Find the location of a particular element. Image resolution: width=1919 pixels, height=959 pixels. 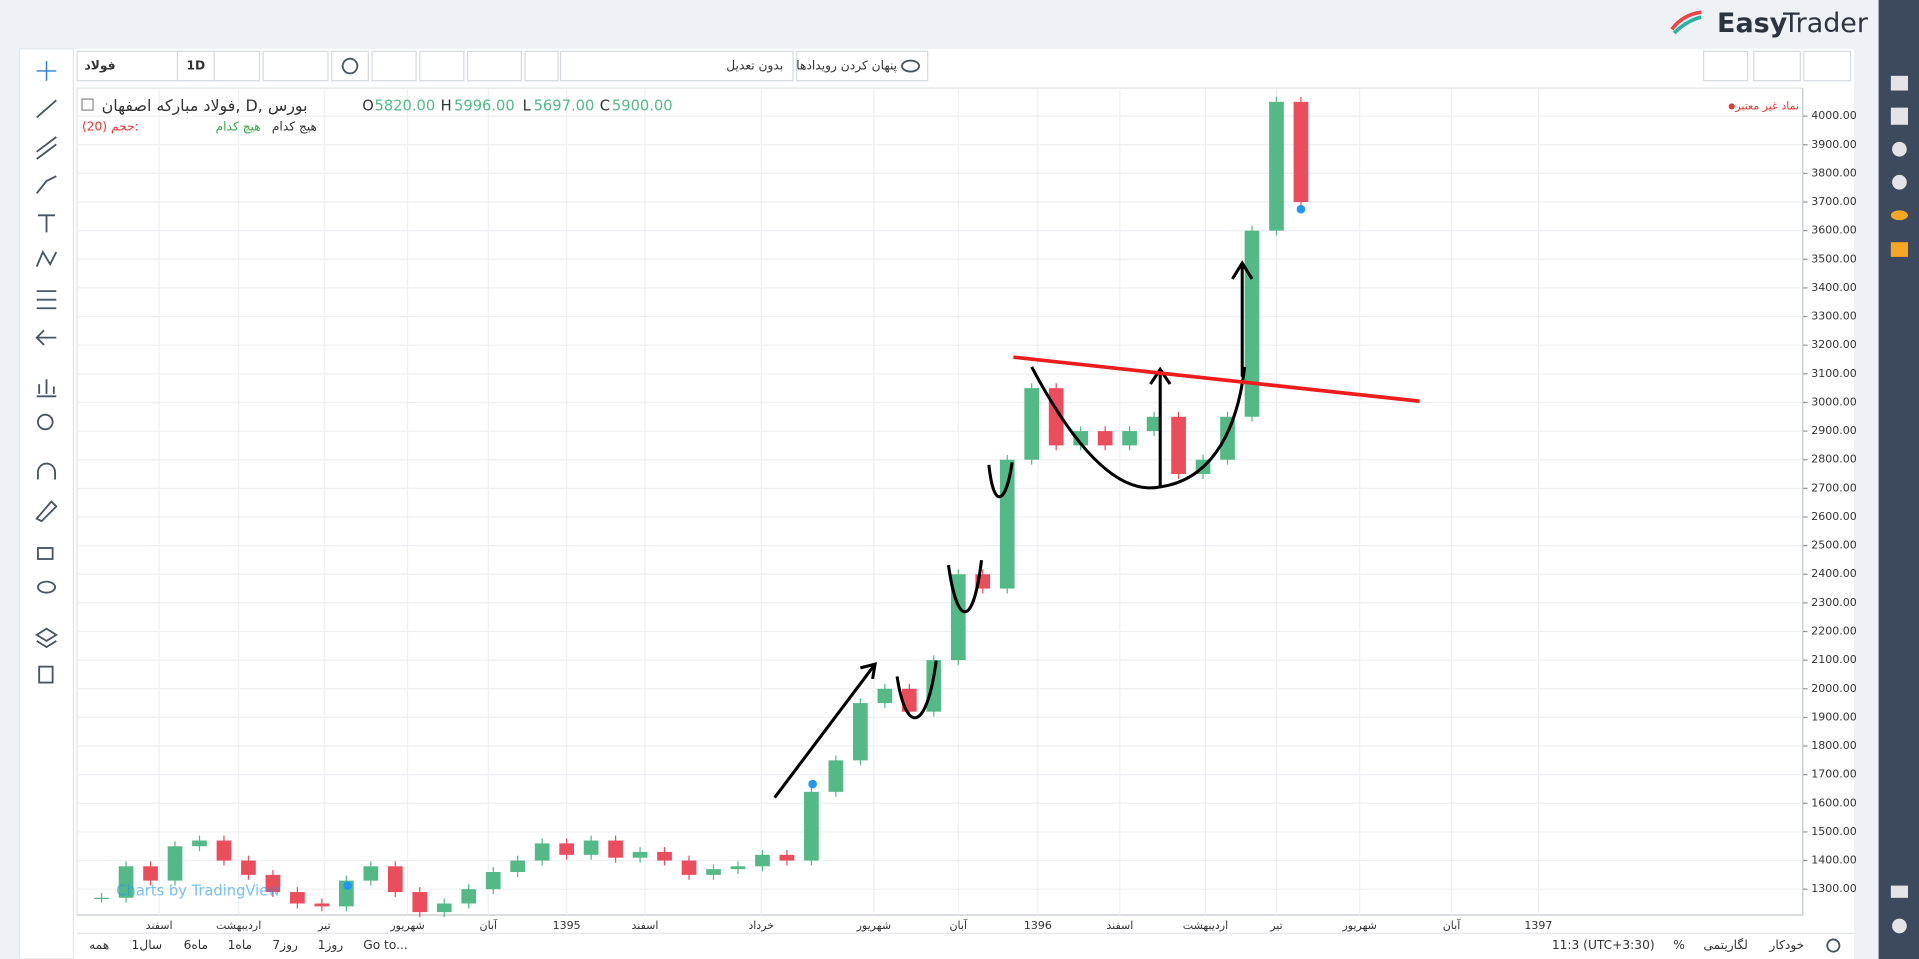

text-tool is located at coordinates (46, 223).